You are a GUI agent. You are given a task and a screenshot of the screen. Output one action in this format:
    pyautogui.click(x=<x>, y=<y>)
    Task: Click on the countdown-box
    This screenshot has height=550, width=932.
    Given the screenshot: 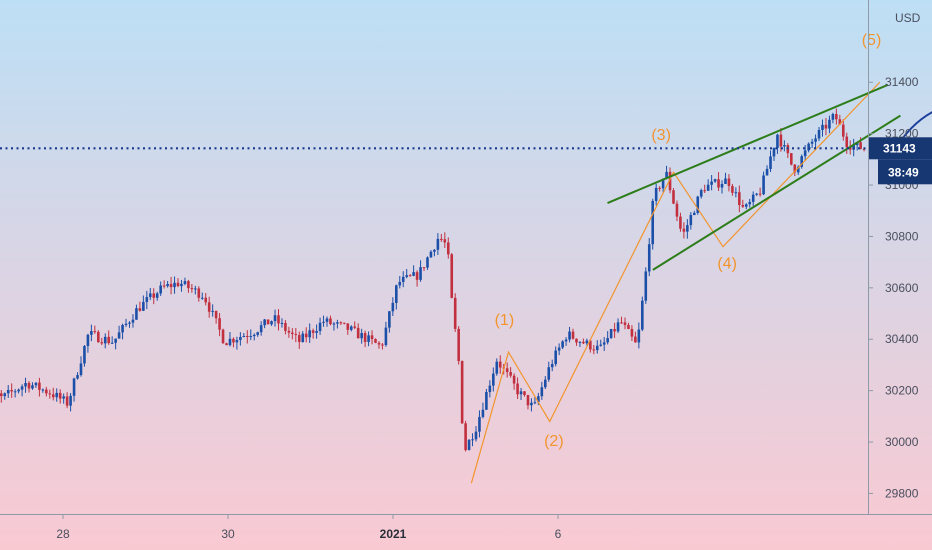 What is the action you would take?
    pyautogui.click(x=905, y=172)
    